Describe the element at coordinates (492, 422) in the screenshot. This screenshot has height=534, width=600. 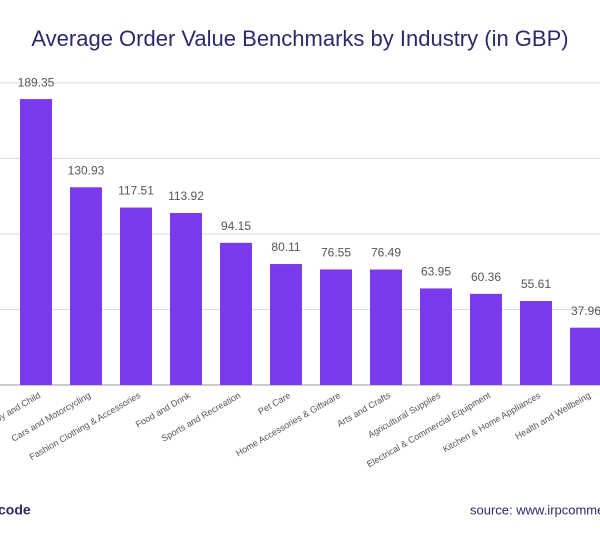
I see `x-tick-label: Kitchen & Home Appliances` at that location.